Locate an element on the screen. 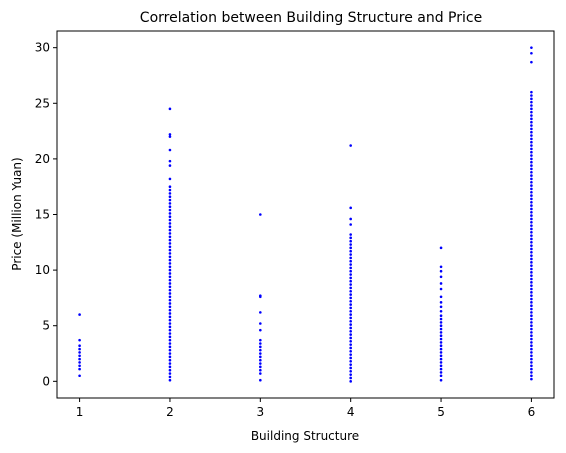  y-tick-label: 20 is located at coordinates (42, 159).